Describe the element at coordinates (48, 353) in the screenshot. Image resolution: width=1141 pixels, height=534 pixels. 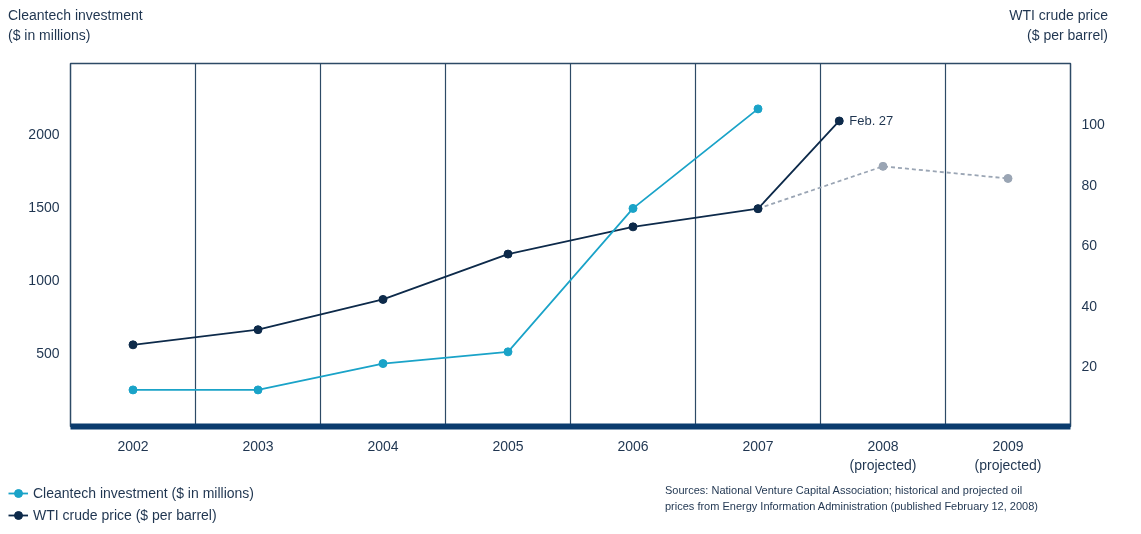
I see `y-tick-label: 500` at that location.